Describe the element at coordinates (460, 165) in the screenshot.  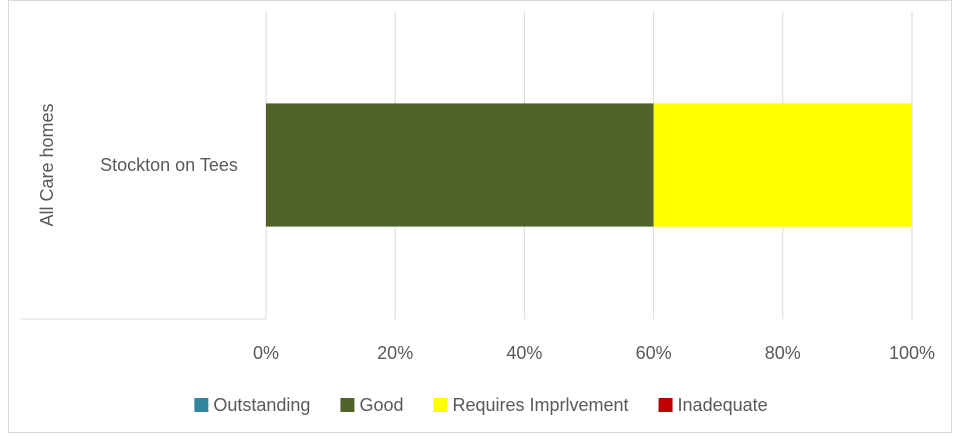
I see `bar-segment-good` at that location.